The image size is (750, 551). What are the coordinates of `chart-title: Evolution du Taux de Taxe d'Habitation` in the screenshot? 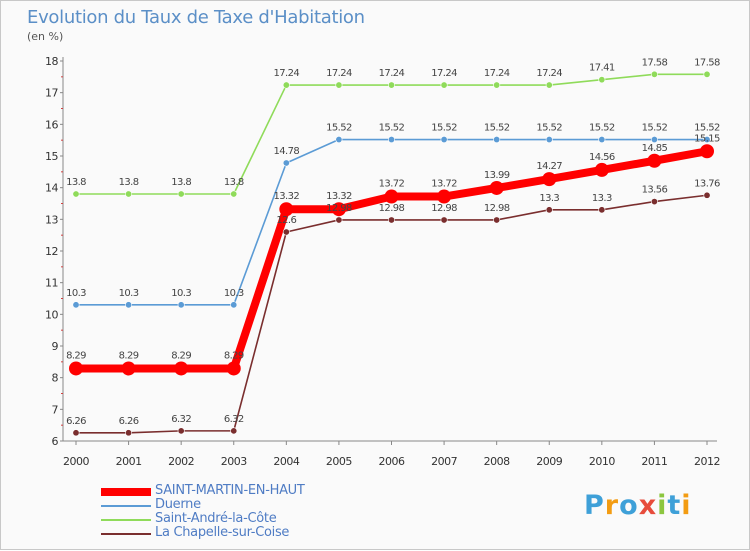 It's located at (196, 17).